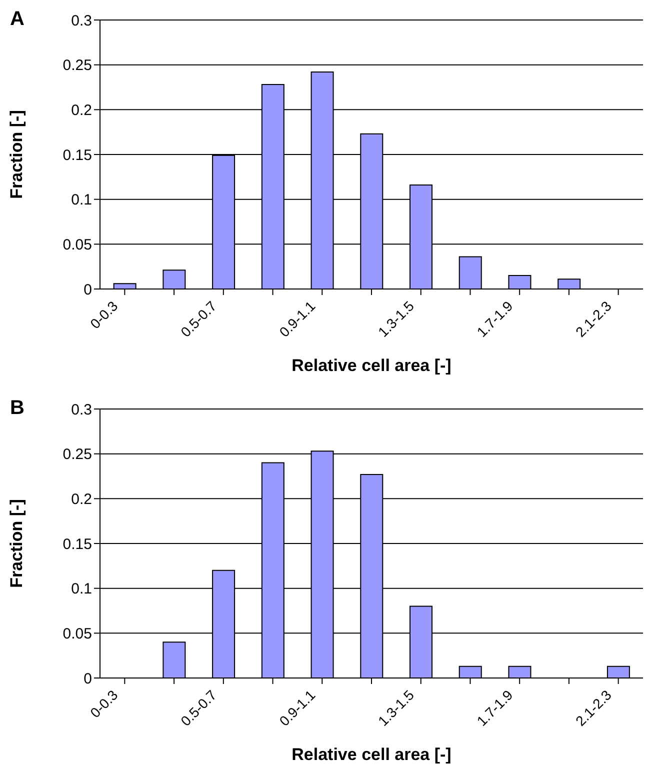 The height and width of the screenshot is (778, 645). What do you see at coordinates (17, 19) in the screenshot?
I see `chart-title: A` at bounding box center [17, 19].